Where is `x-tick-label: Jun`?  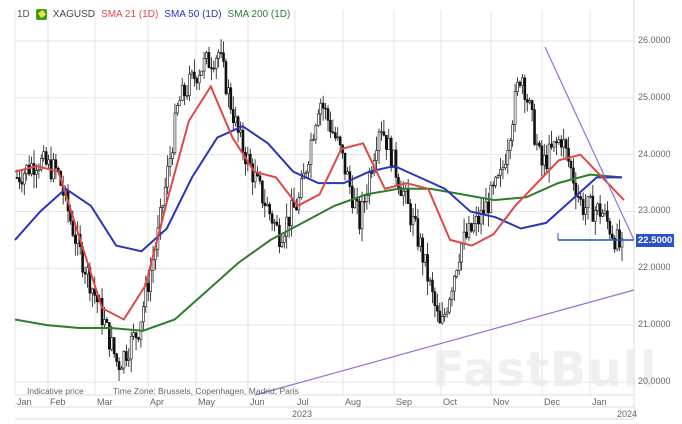
x-tick-label: Jun is located at coordinates (257, 402).